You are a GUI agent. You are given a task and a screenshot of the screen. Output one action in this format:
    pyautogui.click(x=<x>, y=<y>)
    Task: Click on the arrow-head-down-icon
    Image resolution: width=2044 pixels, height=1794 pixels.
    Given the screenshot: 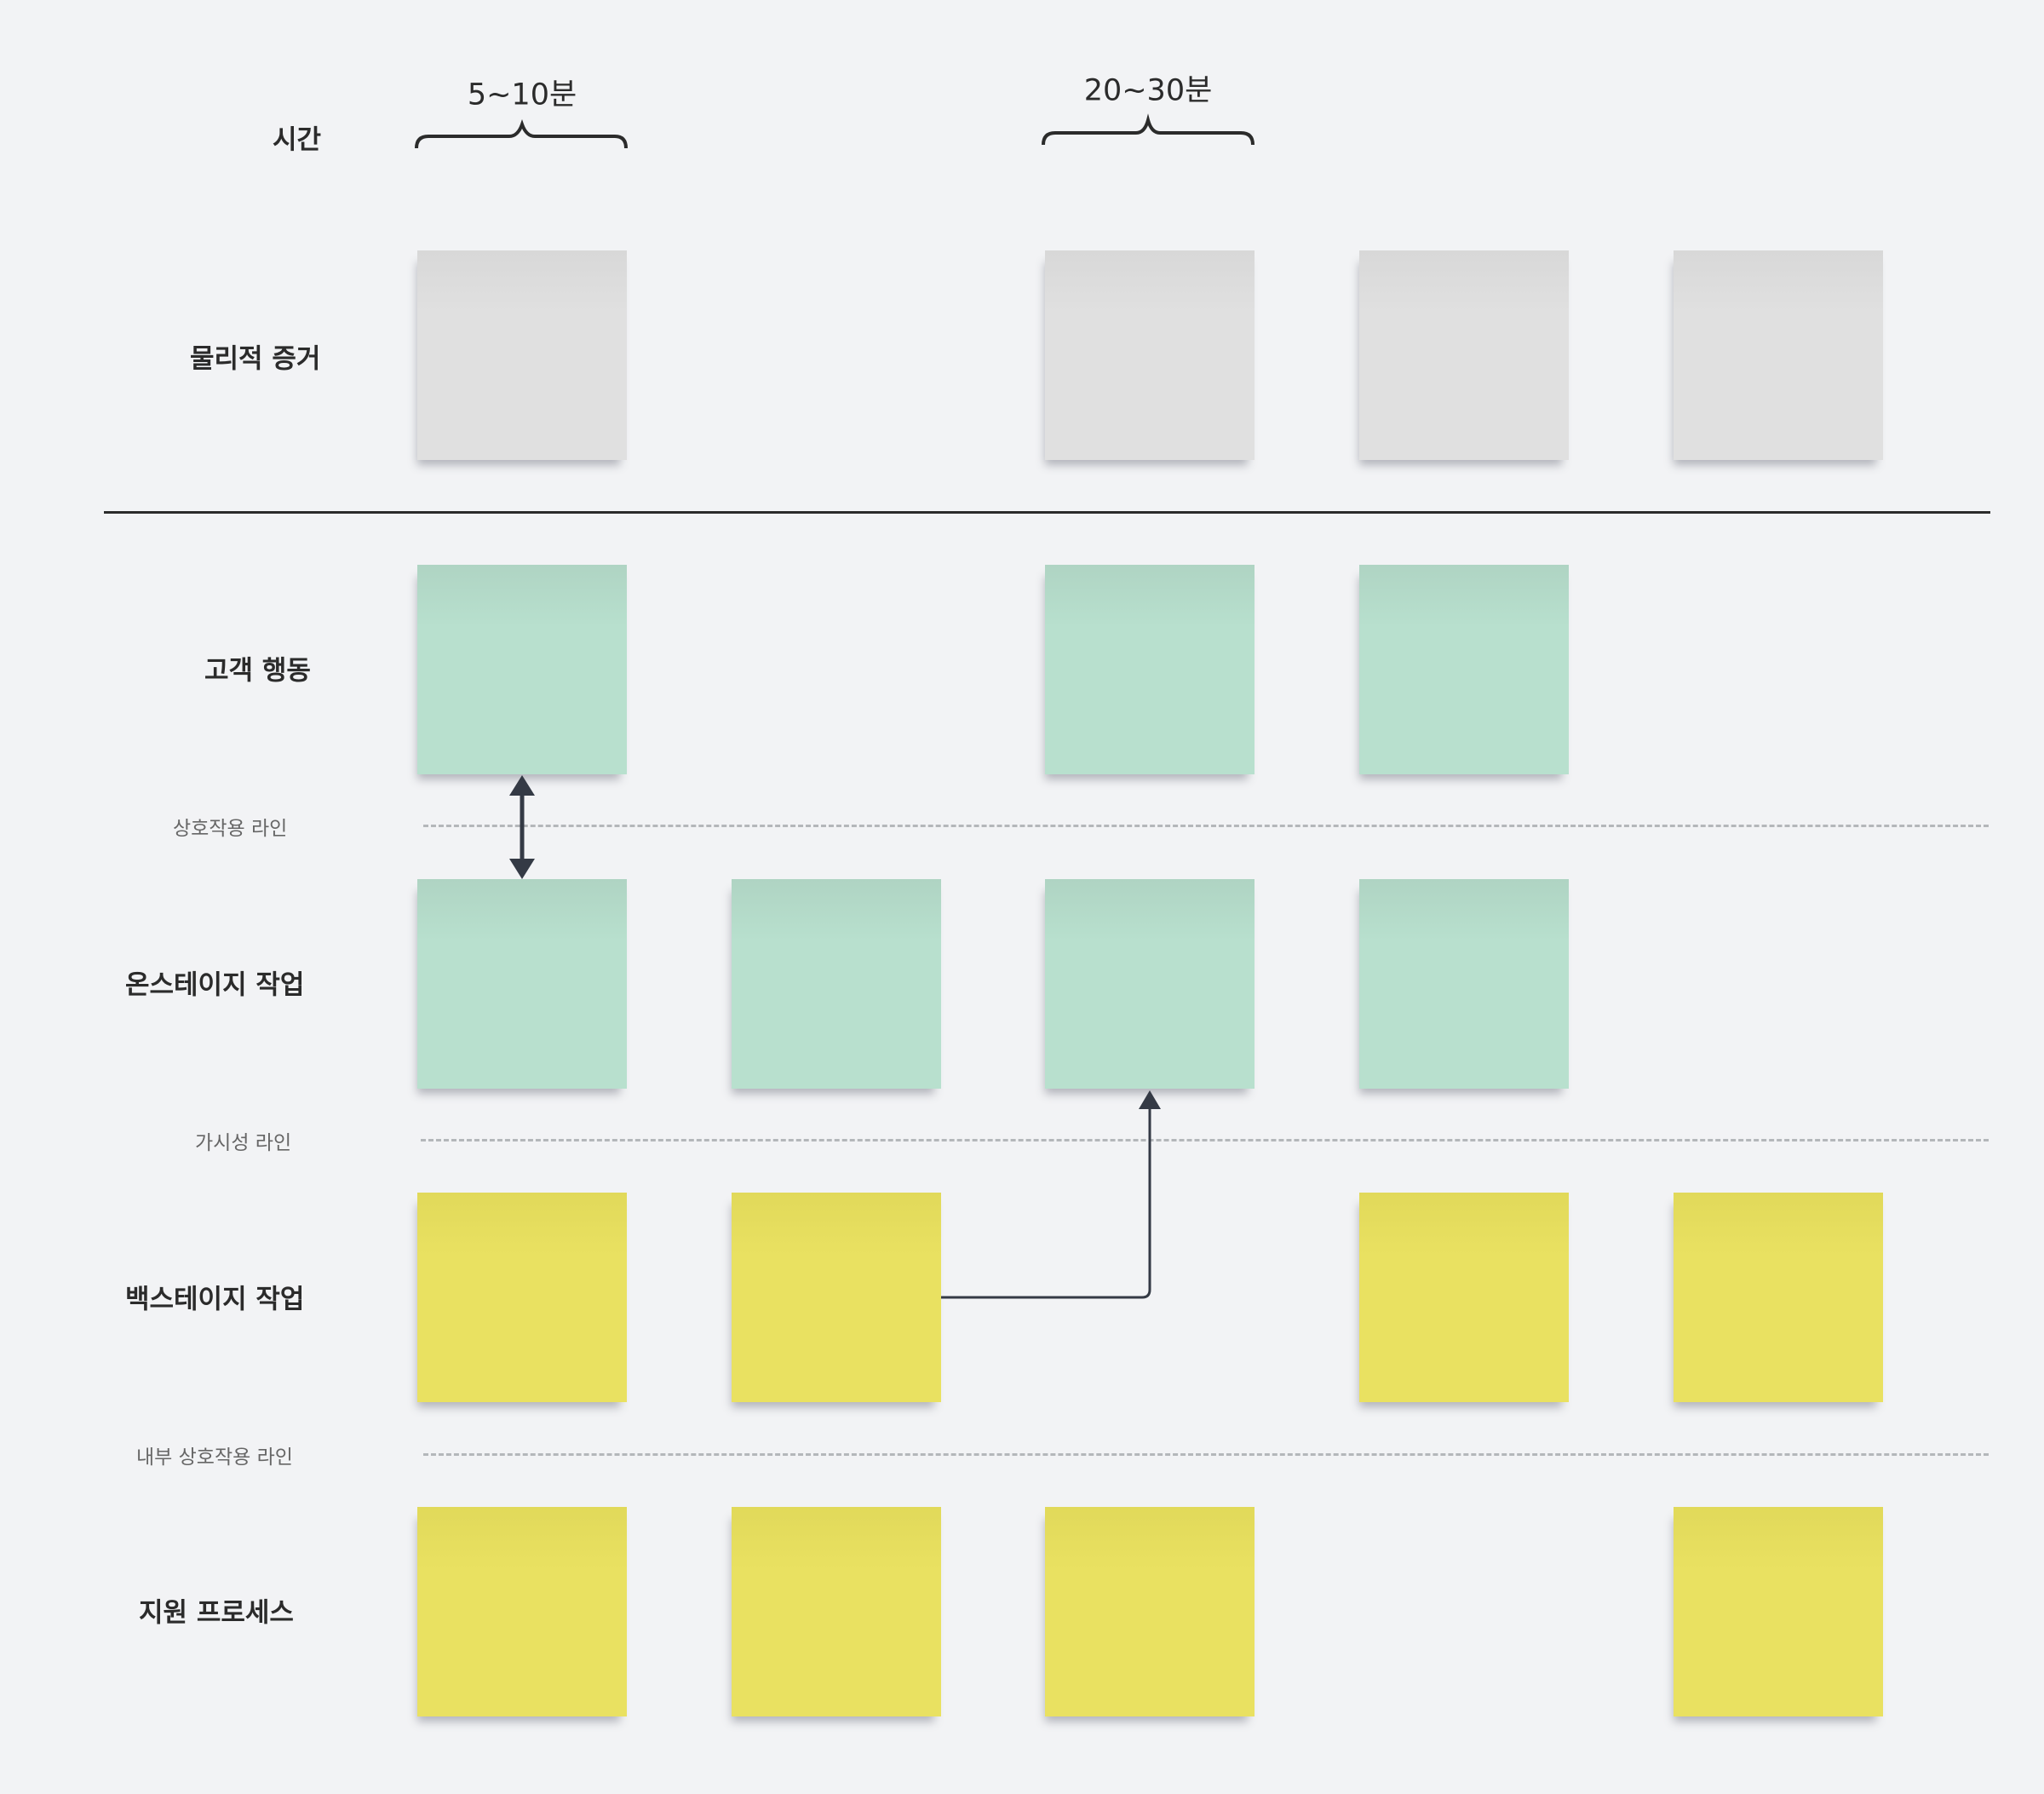 What is the action you would take?
    pyautogui.click(x=522, y=869)
    